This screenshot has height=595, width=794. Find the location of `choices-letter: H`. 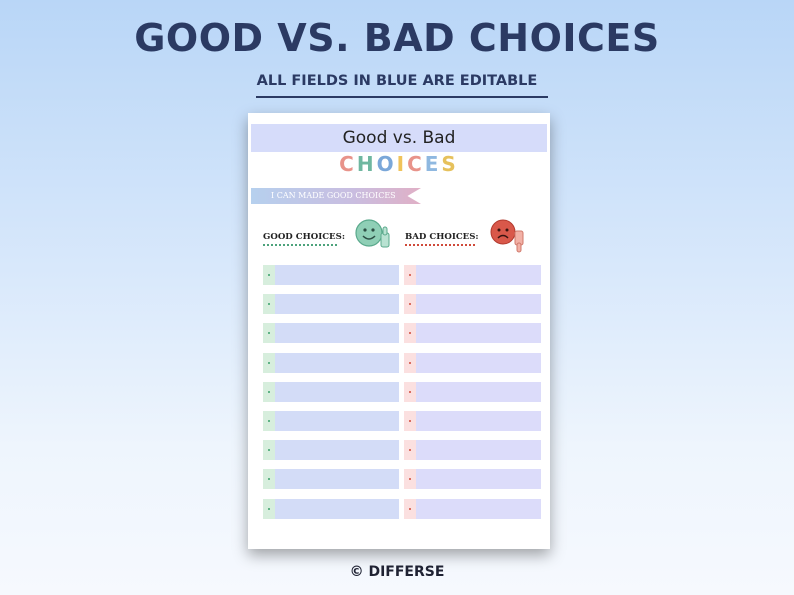

choices-letter: H is located at coordinates (366, 164).